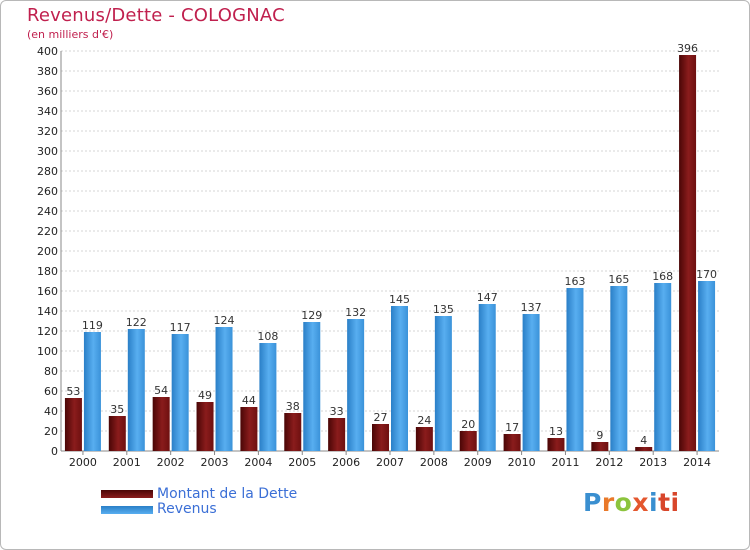  I want to click on proxiti-logo: Proxiti, so click(631, 502).